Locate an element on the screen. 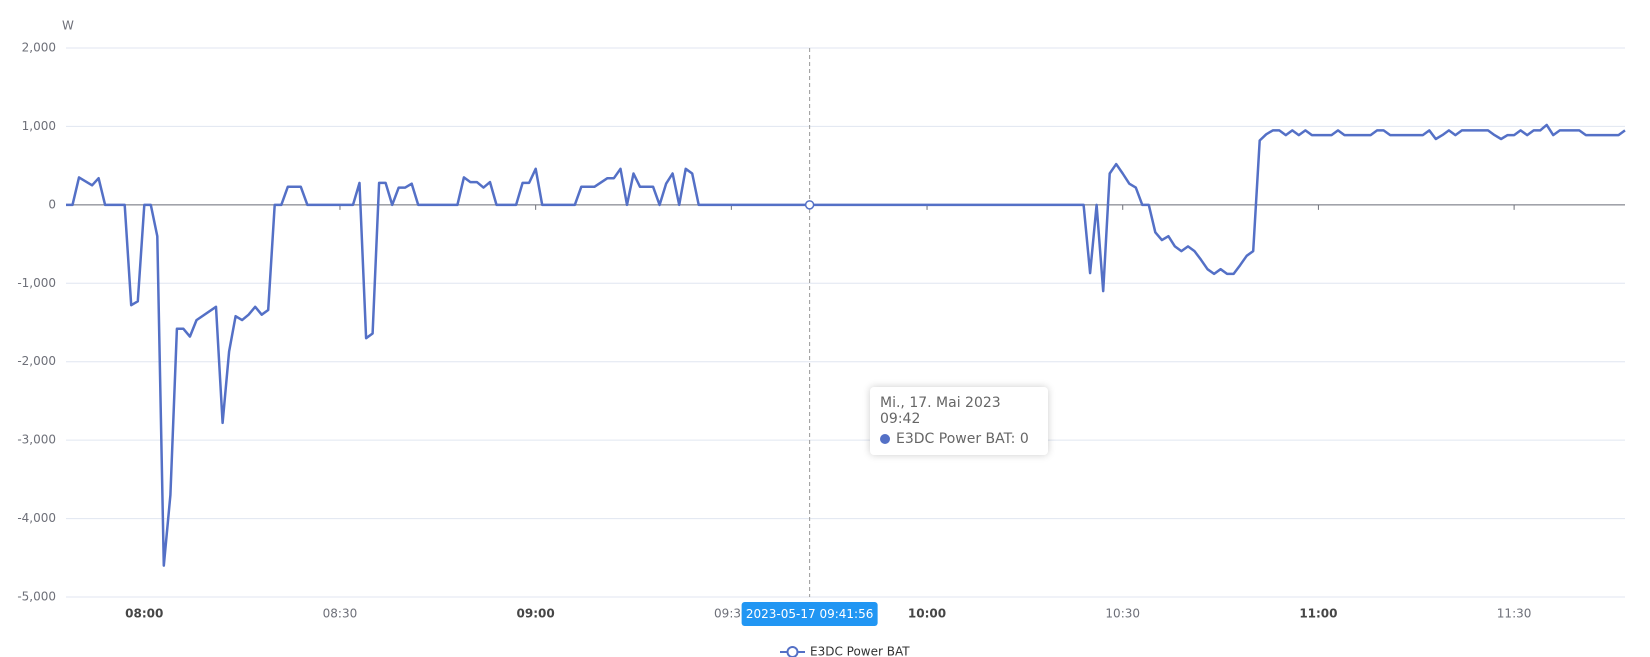  axis-pointer-label: 2023-05-17 09:41:56 is located at coordinates (809, 614).